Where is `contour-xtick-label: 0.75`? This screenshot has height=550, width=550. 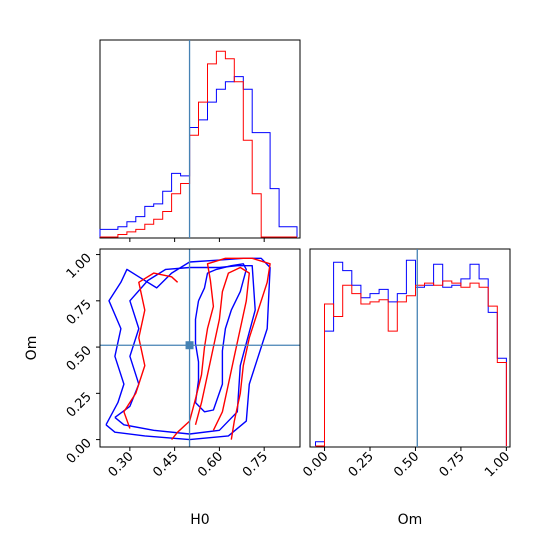 contour-xtick-label: 0.75 is located at coordinates (255, 464).